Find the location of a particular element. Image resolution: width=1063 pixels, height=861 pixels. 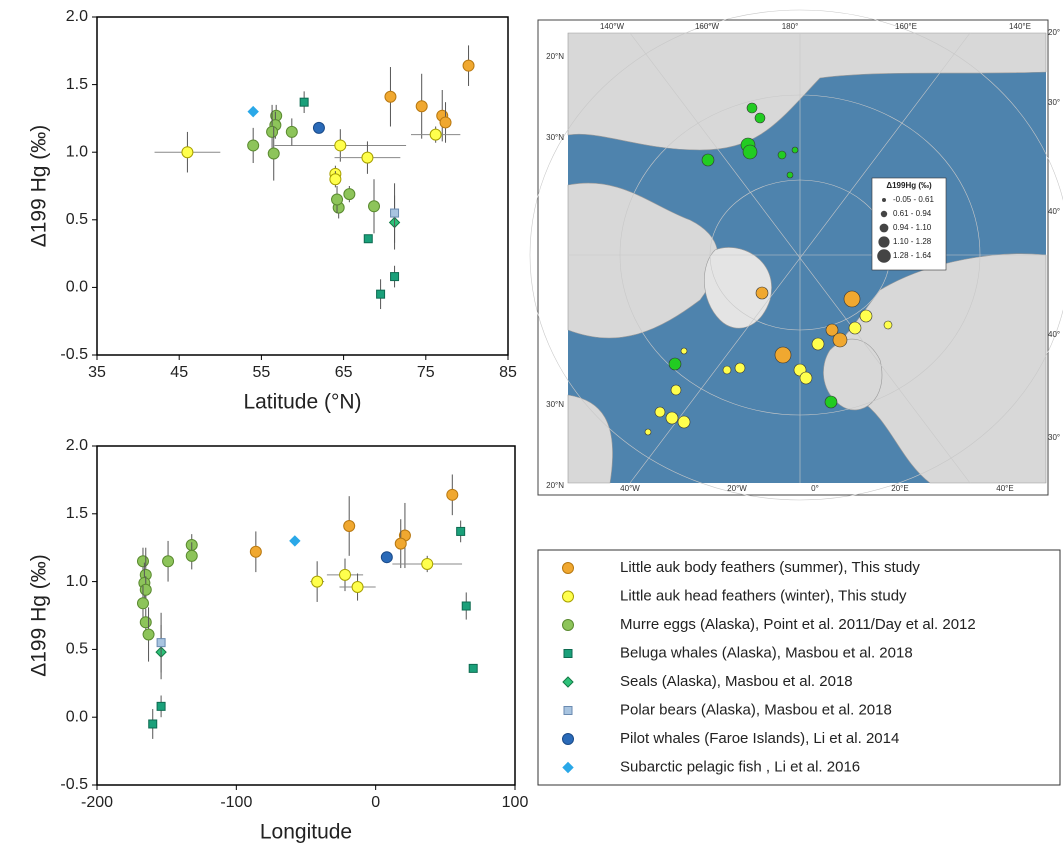

x-tick-label: 45 is located at coordinates (179, 372).